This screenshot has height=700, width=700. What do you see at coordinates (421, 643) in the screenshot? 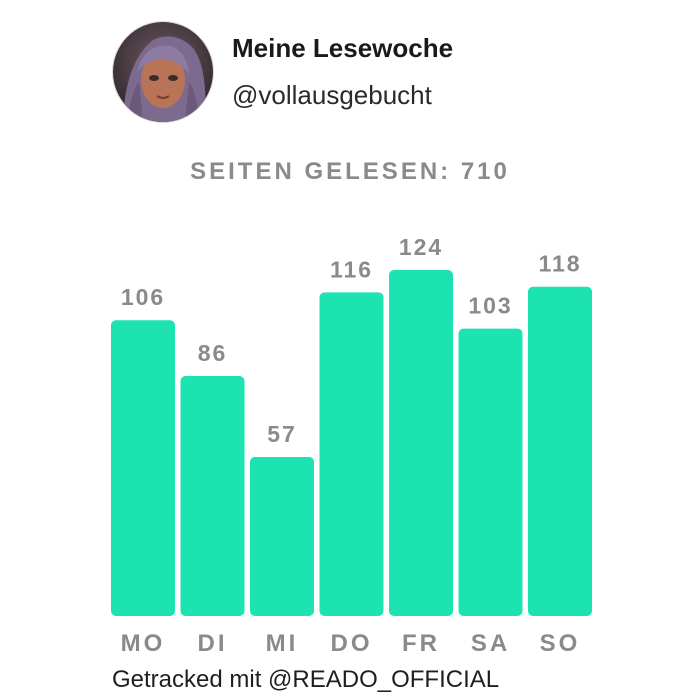
I see `category-label-fr: FR` at bounding box center [421, 643].